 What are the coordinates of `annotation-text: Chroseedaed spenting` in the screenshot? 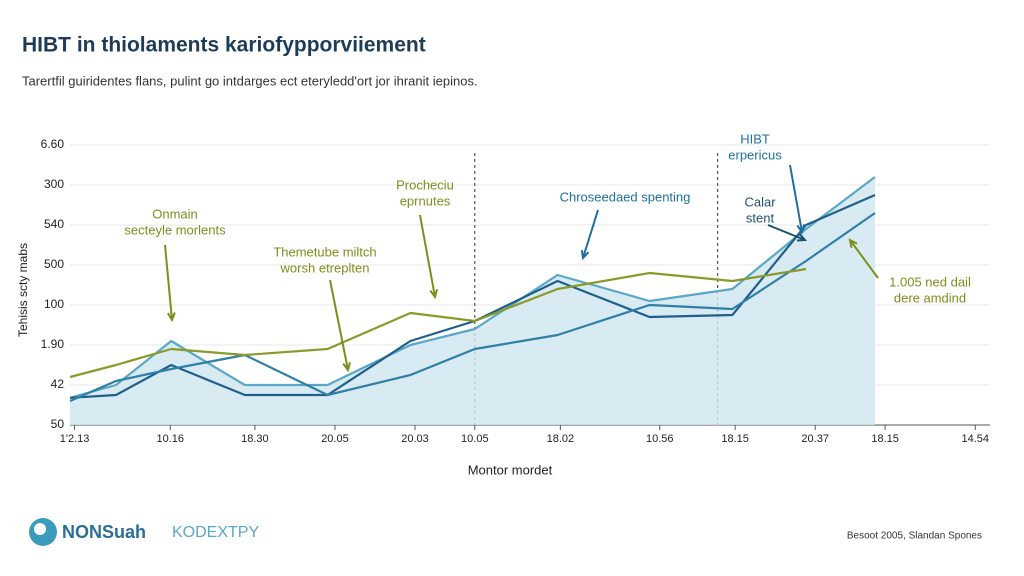 It's located at (625, 196).